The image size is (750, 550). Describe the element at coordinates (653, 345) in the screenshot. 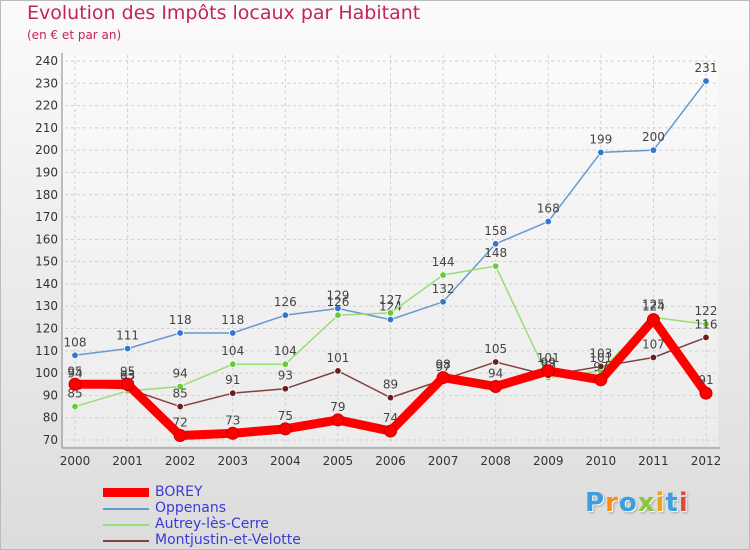

I see `data-label: 107` at that location.